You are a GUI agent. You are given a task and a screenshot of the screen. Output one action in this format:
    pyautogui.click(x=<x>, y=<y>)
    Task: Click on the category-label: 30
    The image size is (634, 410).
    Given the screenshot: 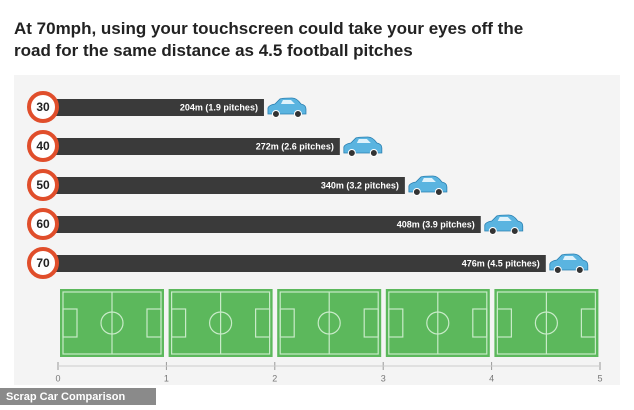 What is the action you would take?
    pyautogui.click(x=43, y=107)
    